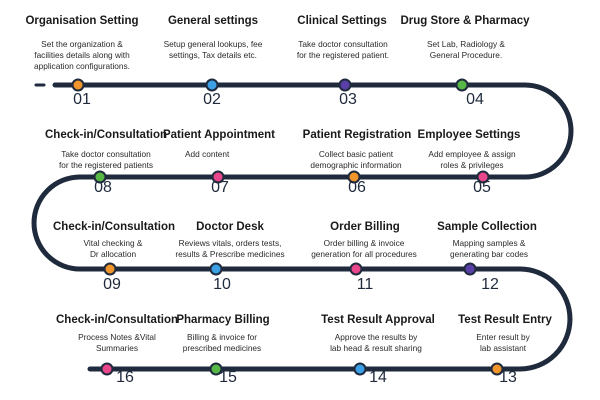 The image size is (600, 400). I want to click on step-title: Employee Settings, so click(469, 135).